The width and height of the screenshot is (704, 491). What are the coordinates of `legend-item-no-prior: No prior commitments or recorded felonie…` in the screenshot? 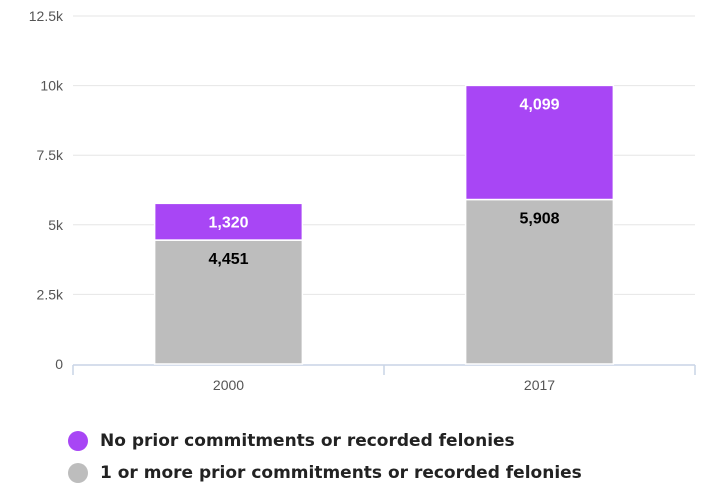 It's located at (325, 441).